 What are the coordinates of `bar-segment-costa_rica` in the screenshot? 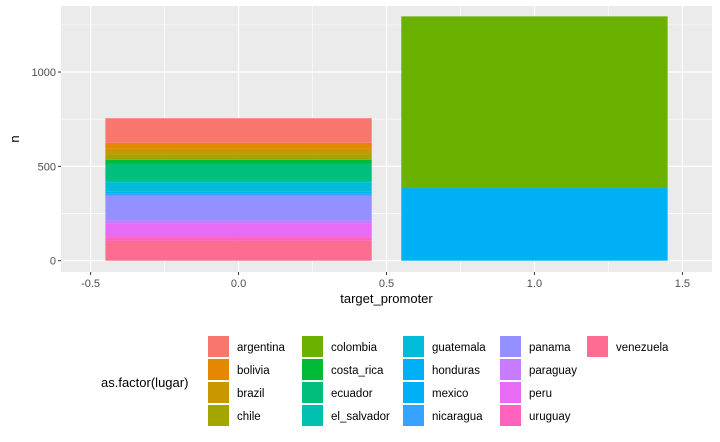 It's located at (238, 161).